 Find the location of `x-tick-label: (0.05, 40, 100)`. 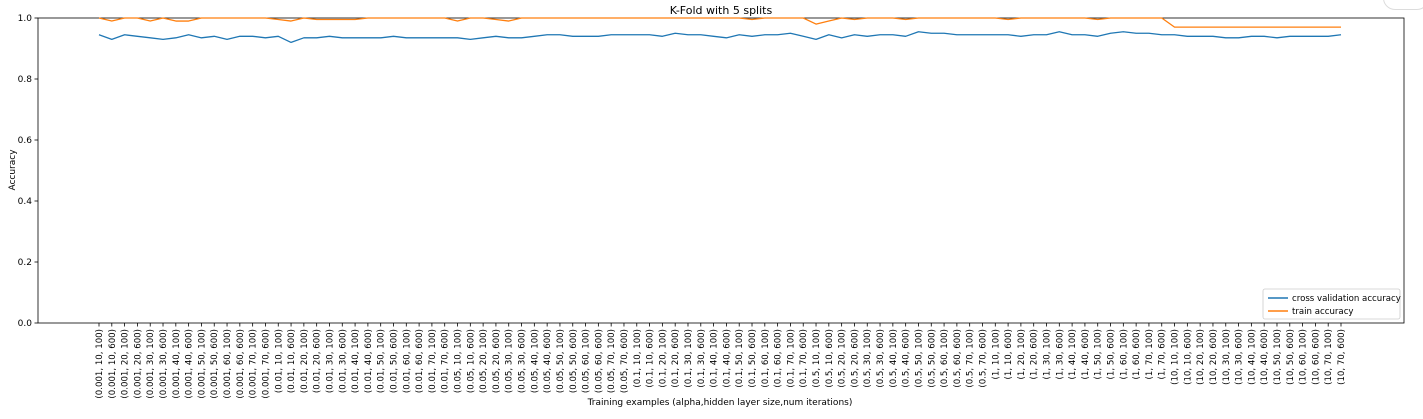

x-tick-label: (0.05, 40, 100) is located at coordinates (535, 361).